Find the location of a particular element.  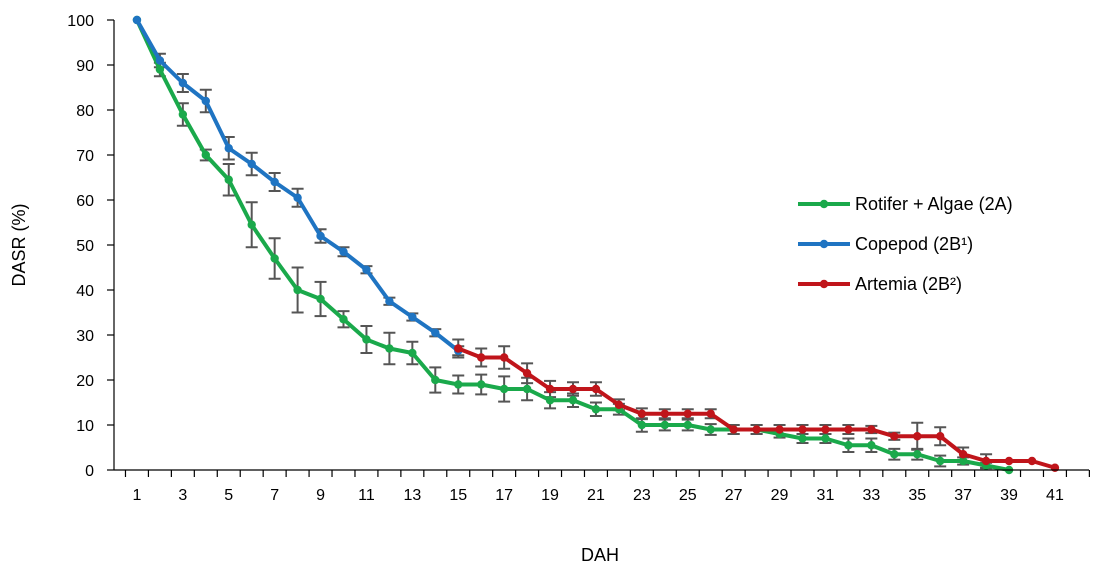

x-tick-label: 27 is located at coordinates (734, 495).